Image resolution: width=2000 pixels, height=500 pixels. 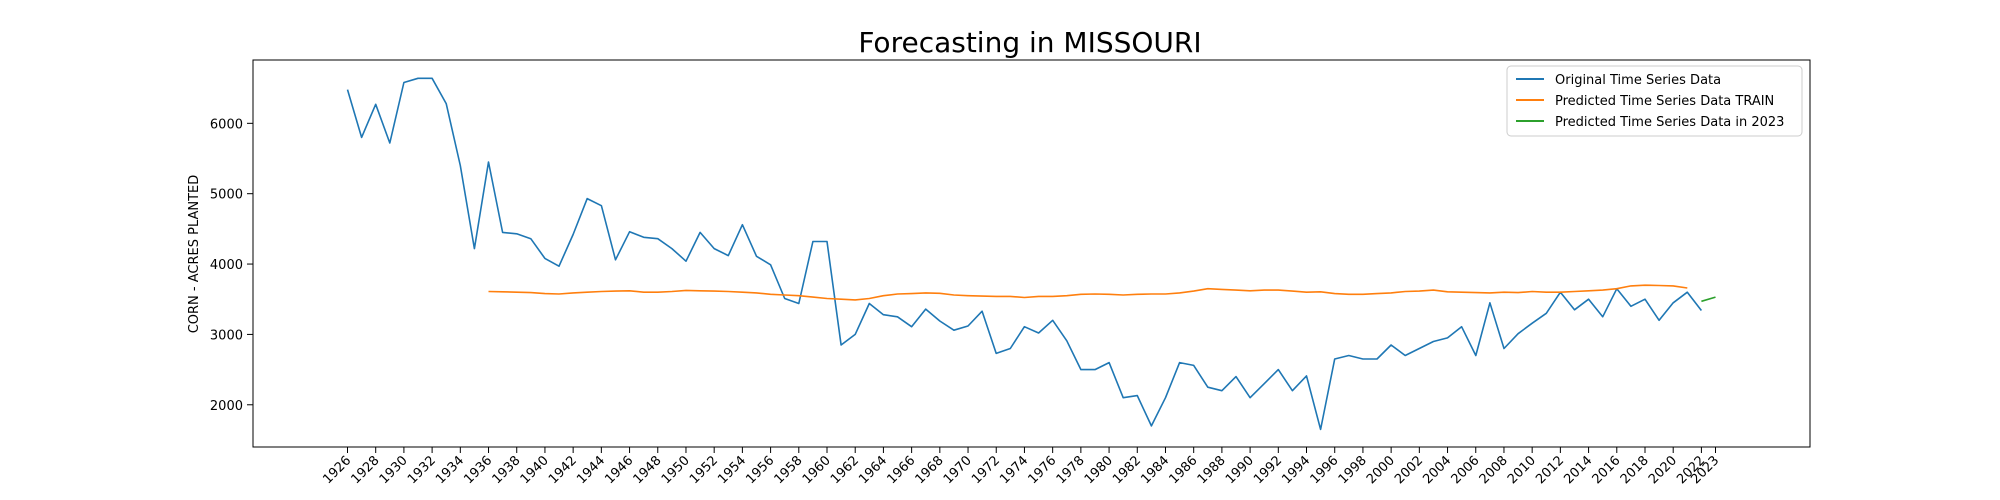 I want to click on x-tick-label: 1978, so click(x=1071, y=470).